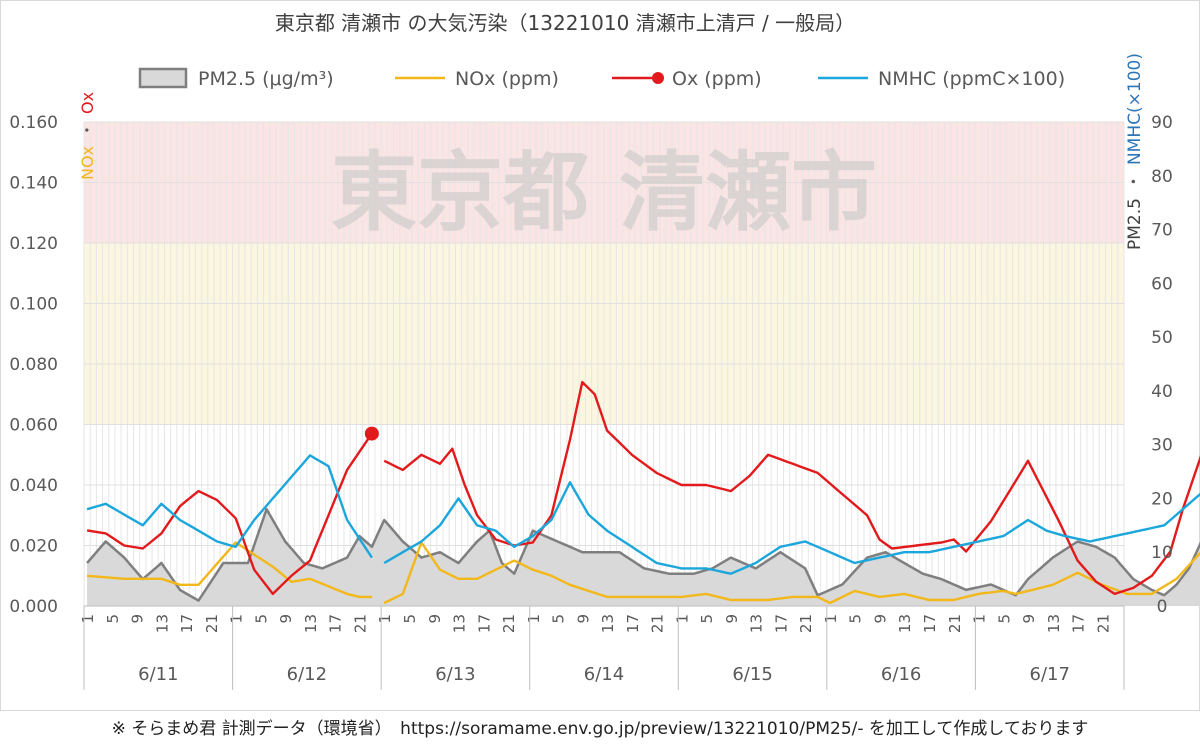  Describe the element at coordinates (1050, 674) in the screenshot. I see `x-day-label: 6/17` at that location.